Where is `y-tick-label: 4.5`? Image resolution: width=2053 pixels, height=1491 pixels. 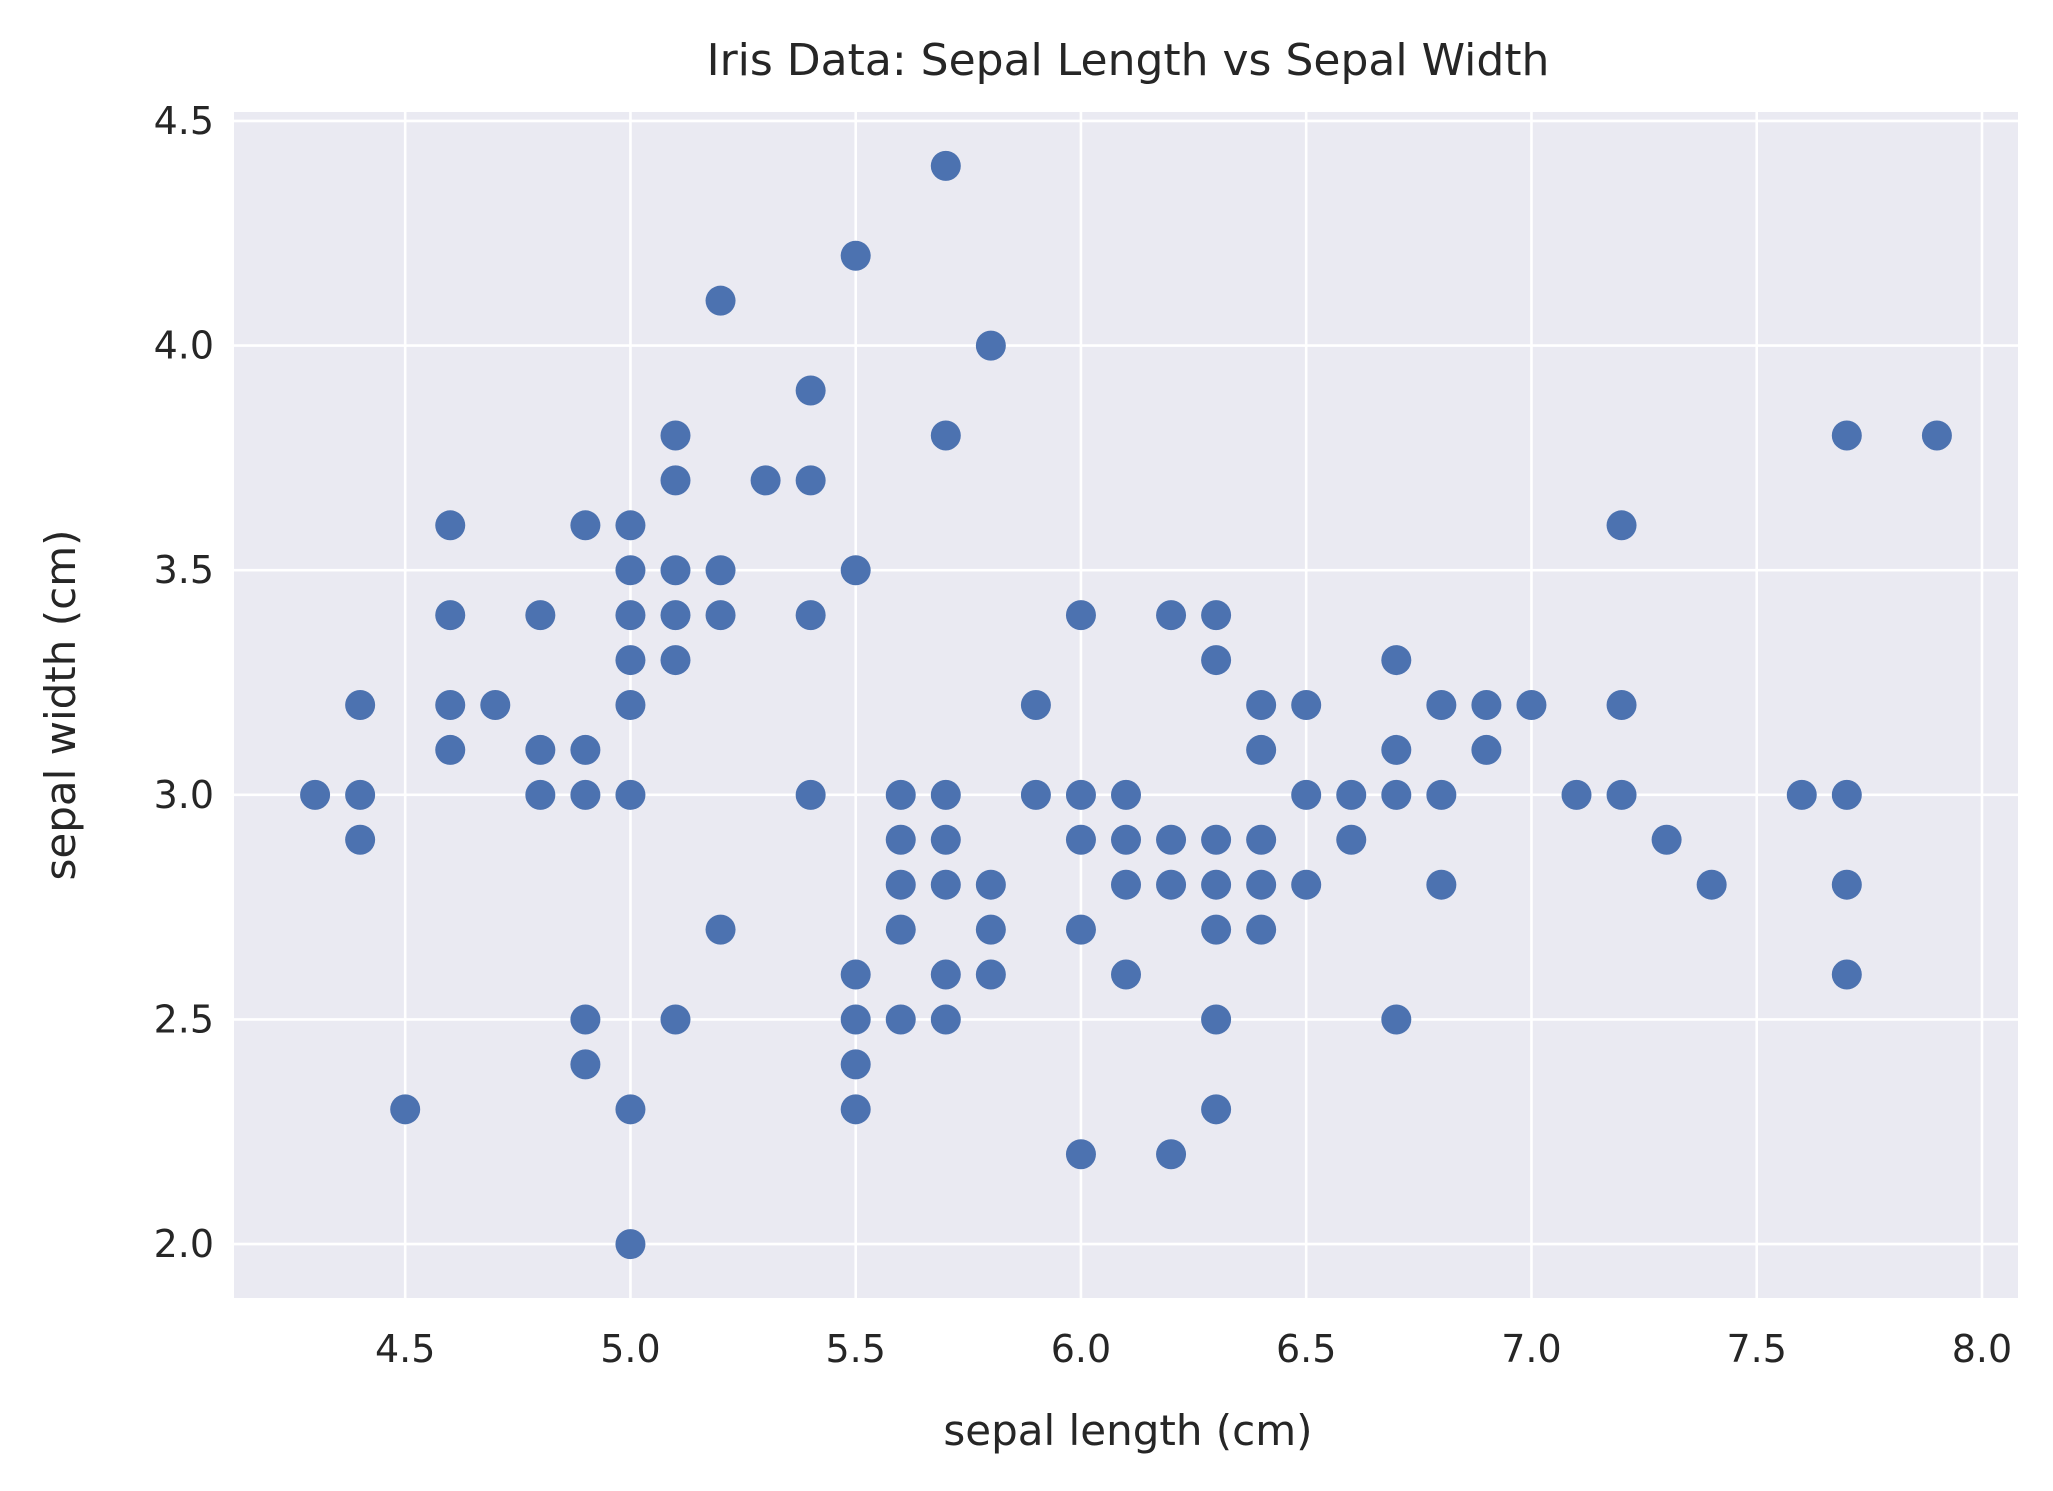
y-tick-label: 4.5 is located at coordinates (184, 121).